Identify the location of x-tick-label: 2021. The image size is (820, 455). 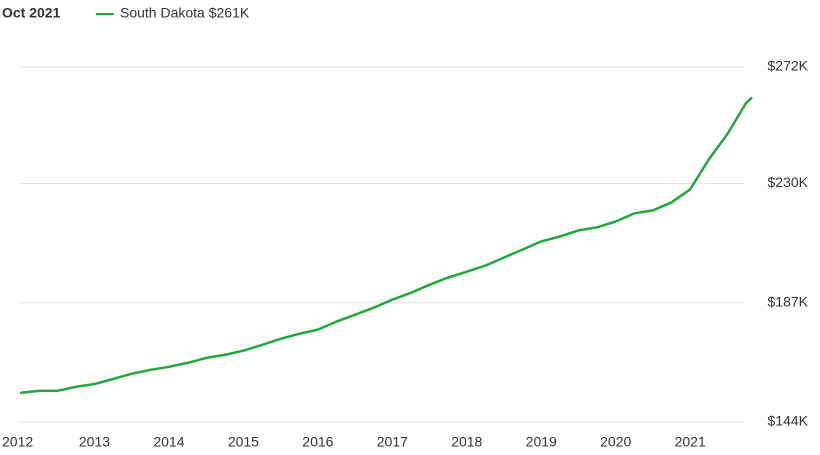
(690, 442).